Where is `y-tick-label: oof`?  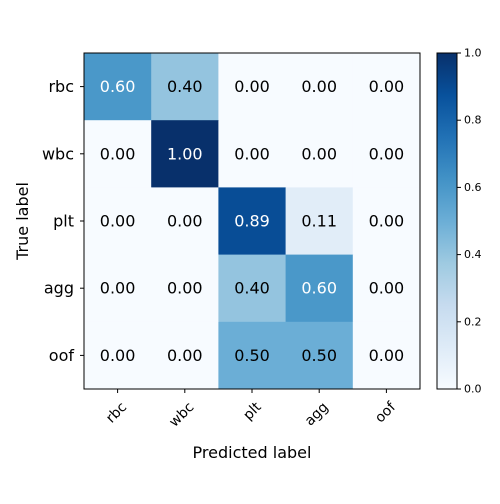 y-tick-label: oof is located at coordinates (62, 355).